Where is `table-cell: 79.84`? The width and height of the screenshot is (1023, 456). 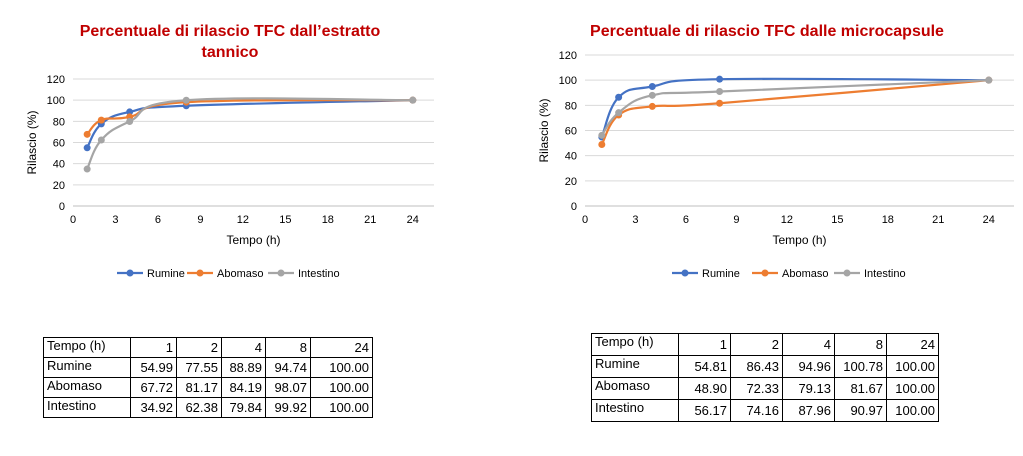 table-cell: 79.84 is located at coordinates (243, 407).